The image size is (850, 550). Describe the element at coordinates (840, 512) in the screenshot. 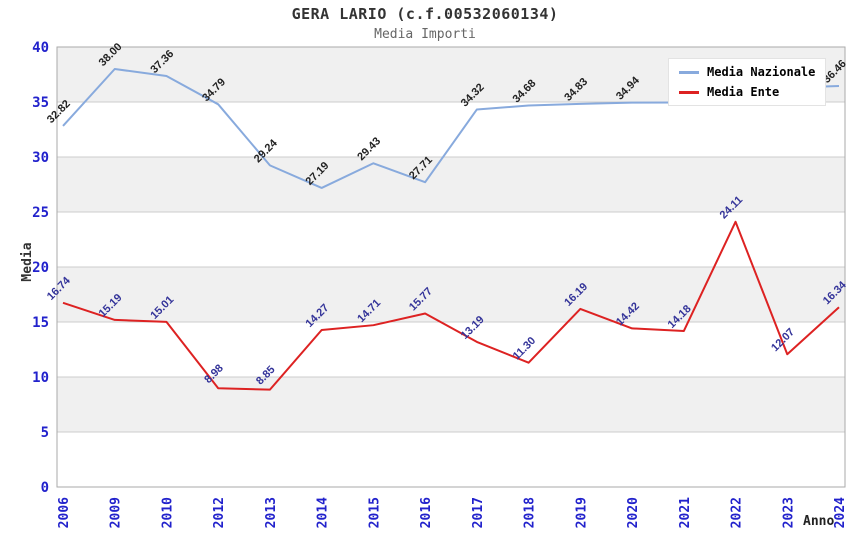

I see `x-tick-label: 2024` at that location.